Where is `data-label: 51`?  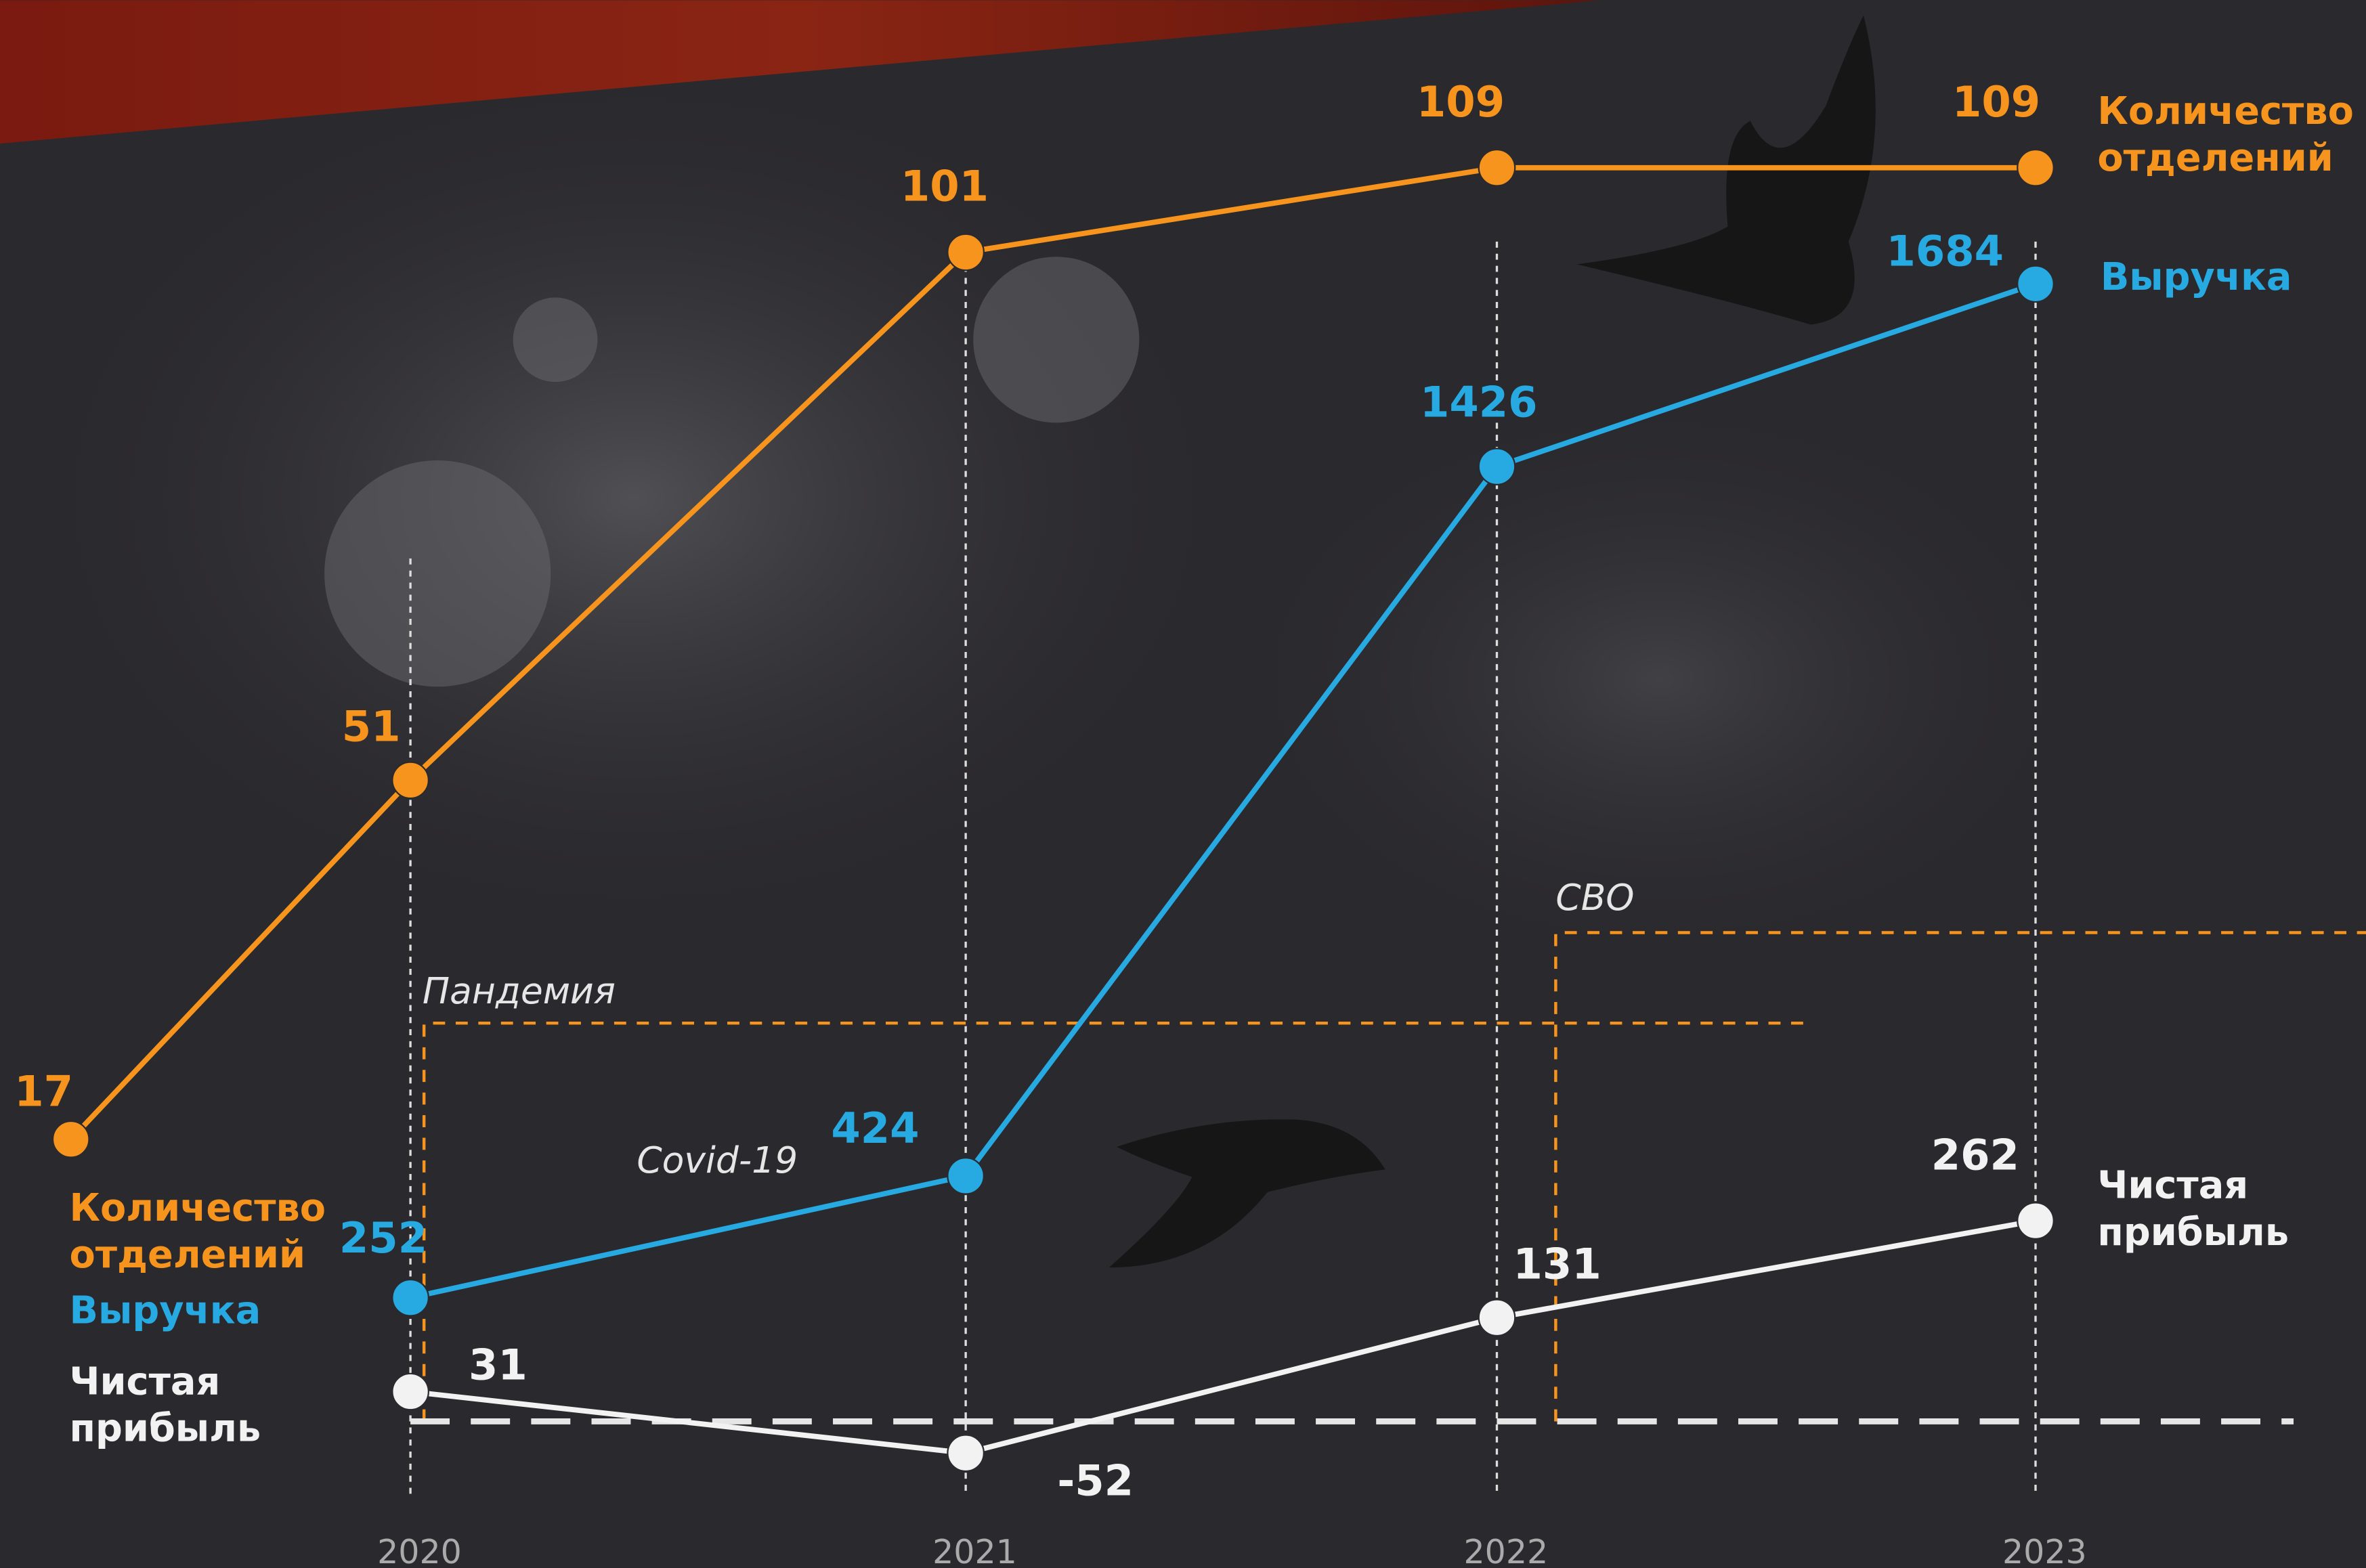
data-label: 51 is located at coordinates (371, 726).